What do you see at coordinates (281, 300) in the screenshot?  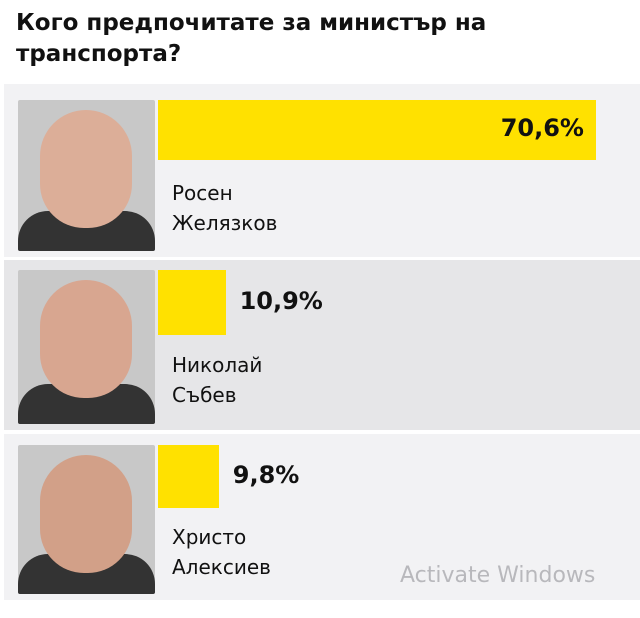 I see `value-label: 10,9%` at bounding box center [281, 300].